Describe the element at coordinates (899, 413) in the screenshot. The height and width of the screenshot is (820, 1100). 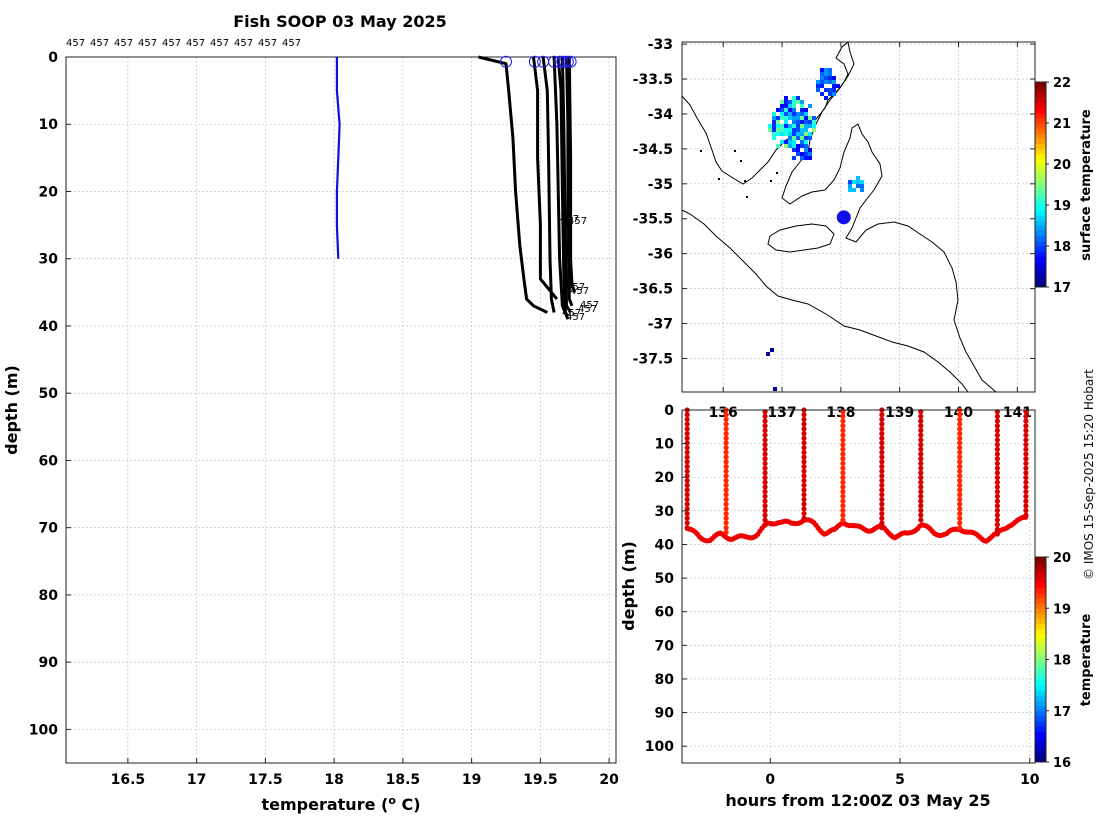
I see `map-x-tick-label: 139` at that location.